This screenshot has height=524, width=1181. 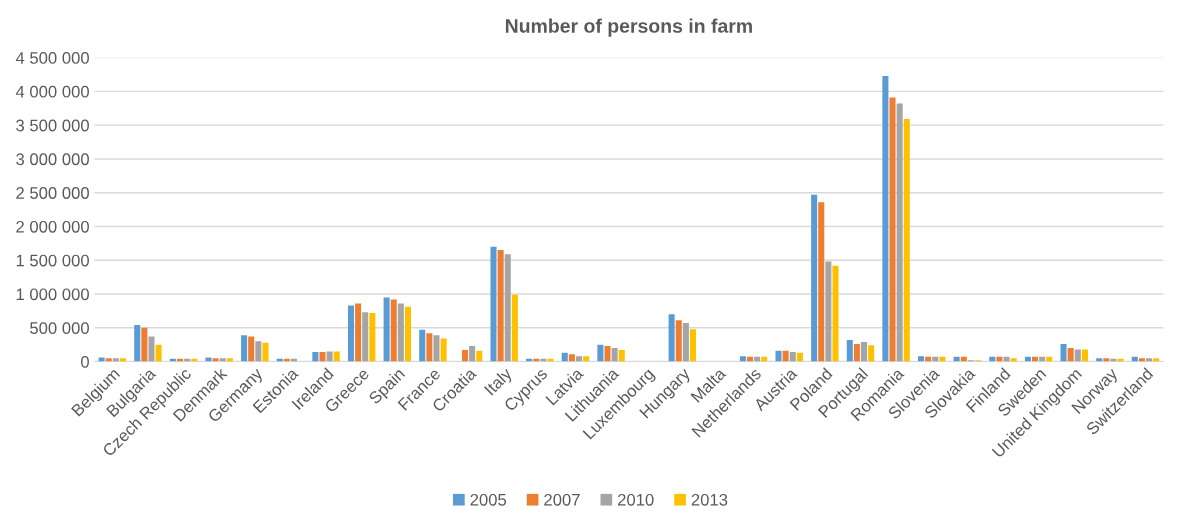 What do you see at coordinates (52, 58) in the screenshot?
I see `y-tick-label: 4 500 000` at bounding box center [52, 58].